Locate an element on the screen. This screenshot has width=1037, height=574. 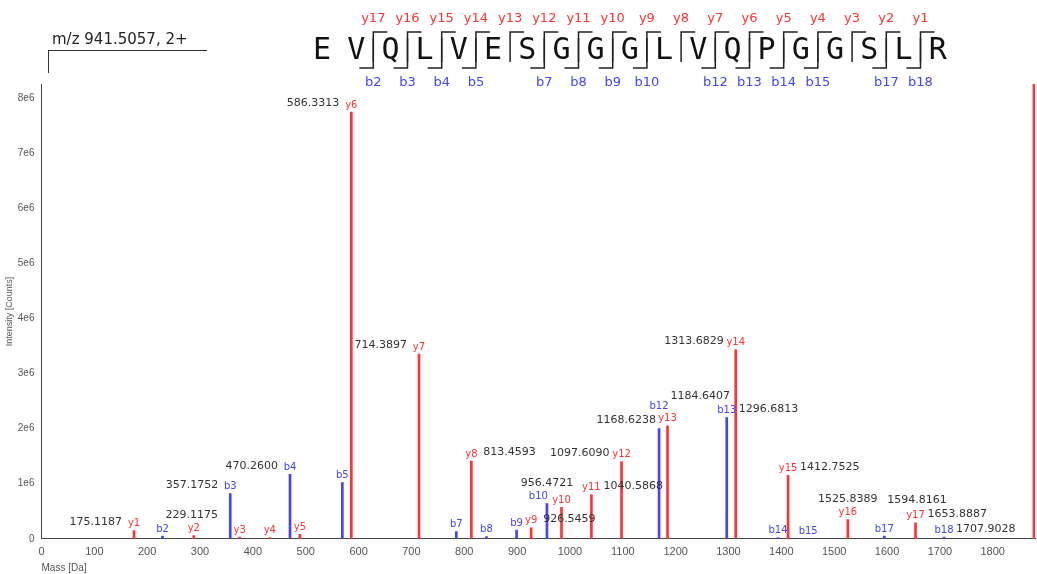
x-tick-label: 700 is located at coordinates (411, 551).